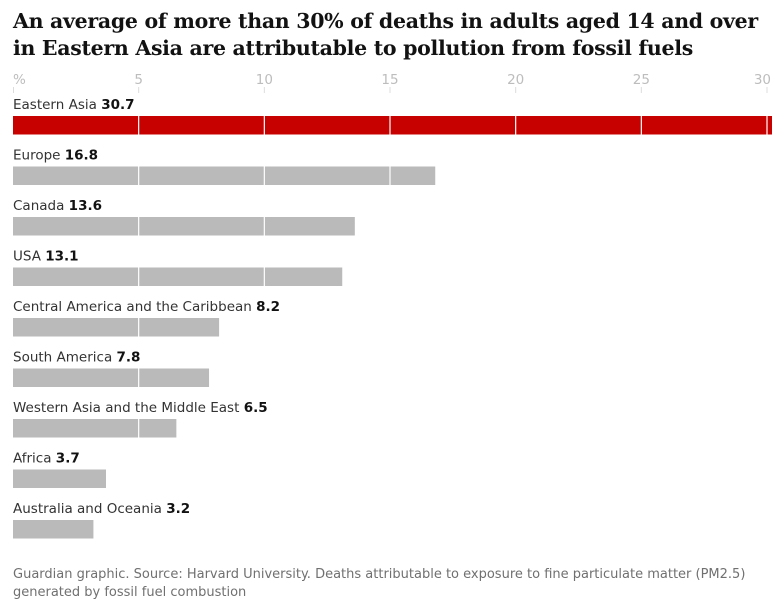 The height and width of the screenshot is (603, 772). I want to click on x-tick-label: 30, so click(762, 80).